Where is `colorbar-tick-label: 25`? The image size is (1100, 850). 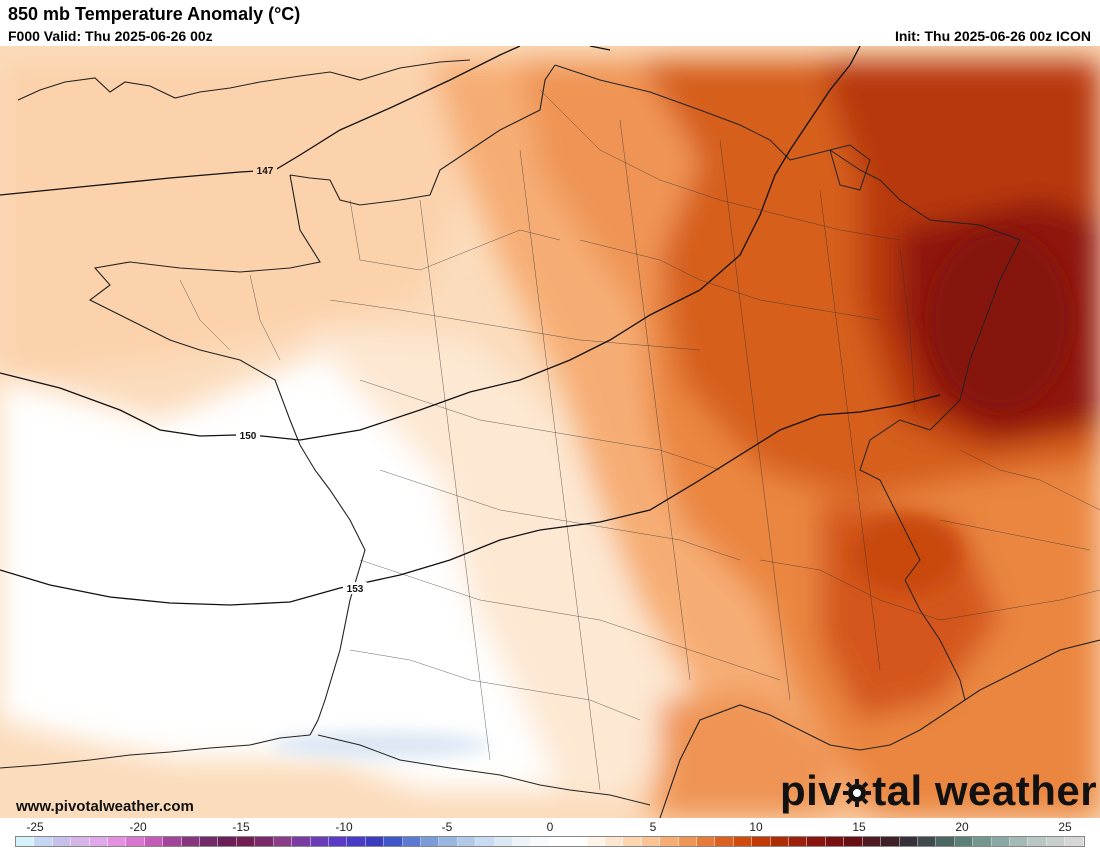
colorbar-tick-label: 25 is located at coordinates (1065, 827).